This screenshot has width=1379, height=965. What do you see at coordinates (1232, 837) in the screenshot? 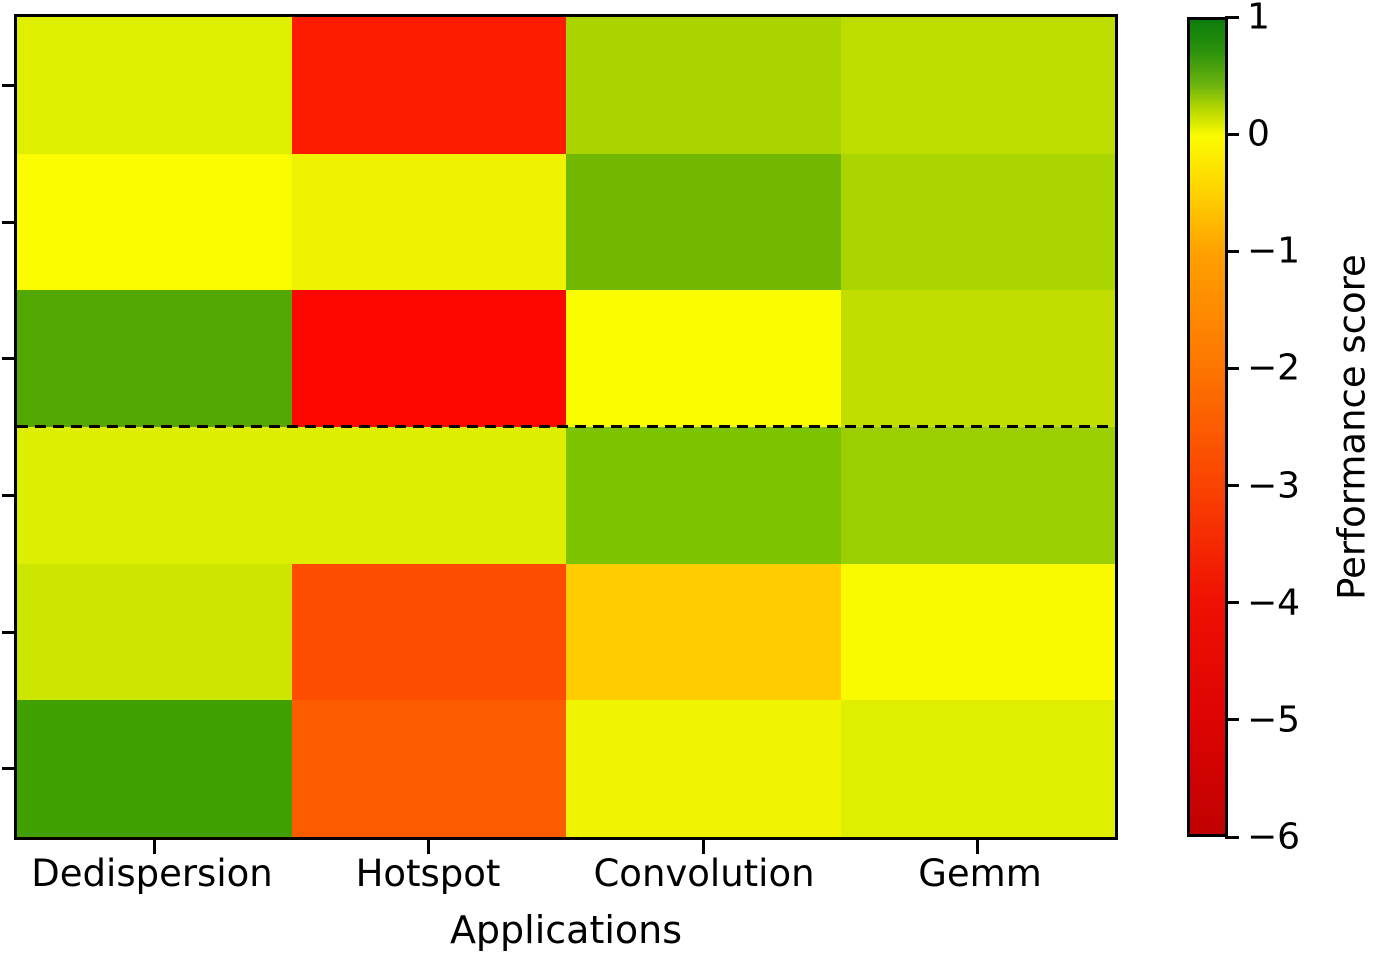
I see `colorbar-tick--6` at bounding box center [1232, 837].